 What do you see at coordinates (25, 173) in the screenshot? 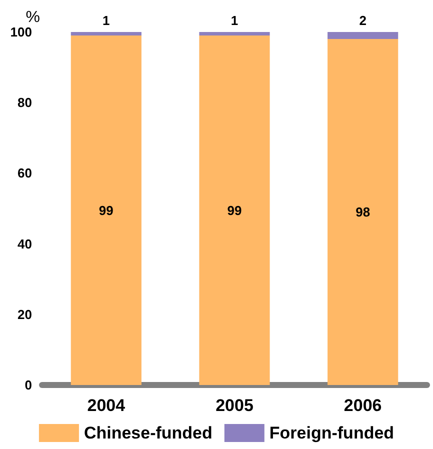
I see `y-tick-label: 60` at bounding box center [25, 173].